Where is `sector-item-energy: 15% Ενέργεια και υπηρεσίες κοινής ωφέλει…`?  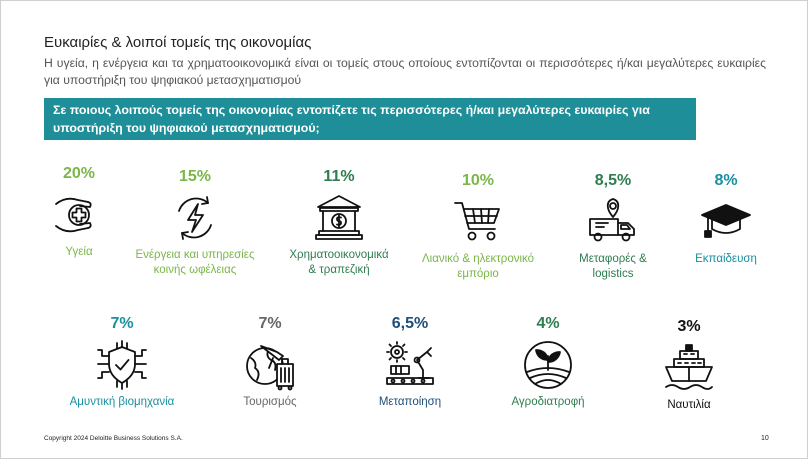
sector-item-energy: 15% Ενέργεια και υπηρεσίες κοινής ωφέλει… is located at coordinates (195, 222).